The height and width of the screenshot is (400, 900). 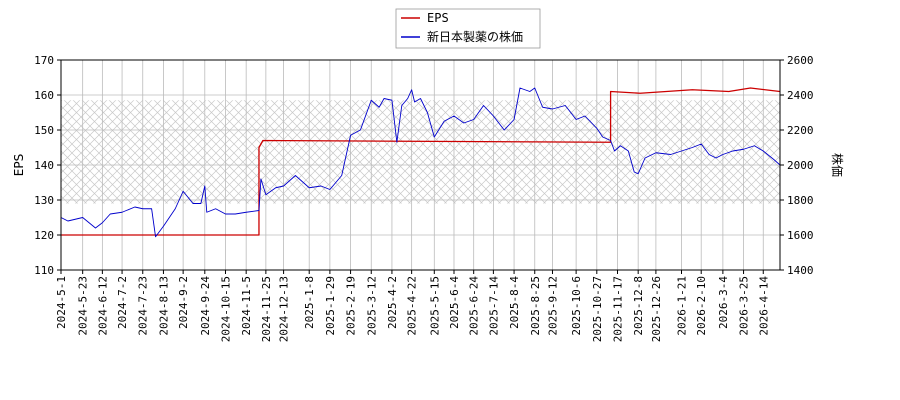 I want to click on x-tick-label: 2025-4-22, so click(x=412, y=306).